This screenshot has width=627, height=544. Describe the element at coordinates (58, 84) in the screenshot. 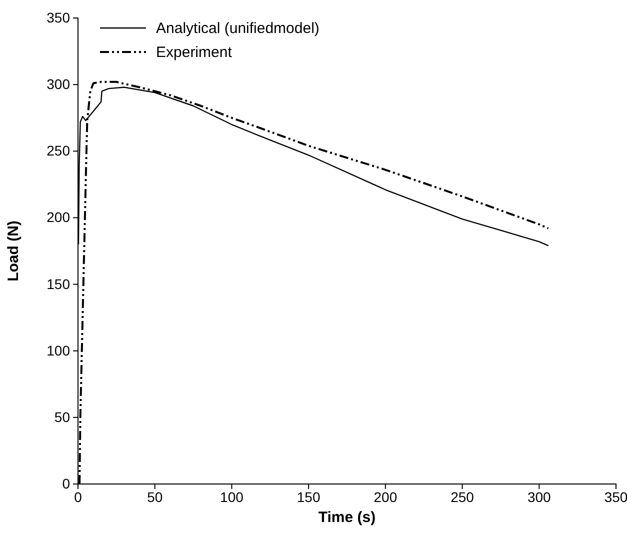

I see `y-tick-label: 300` at that location.